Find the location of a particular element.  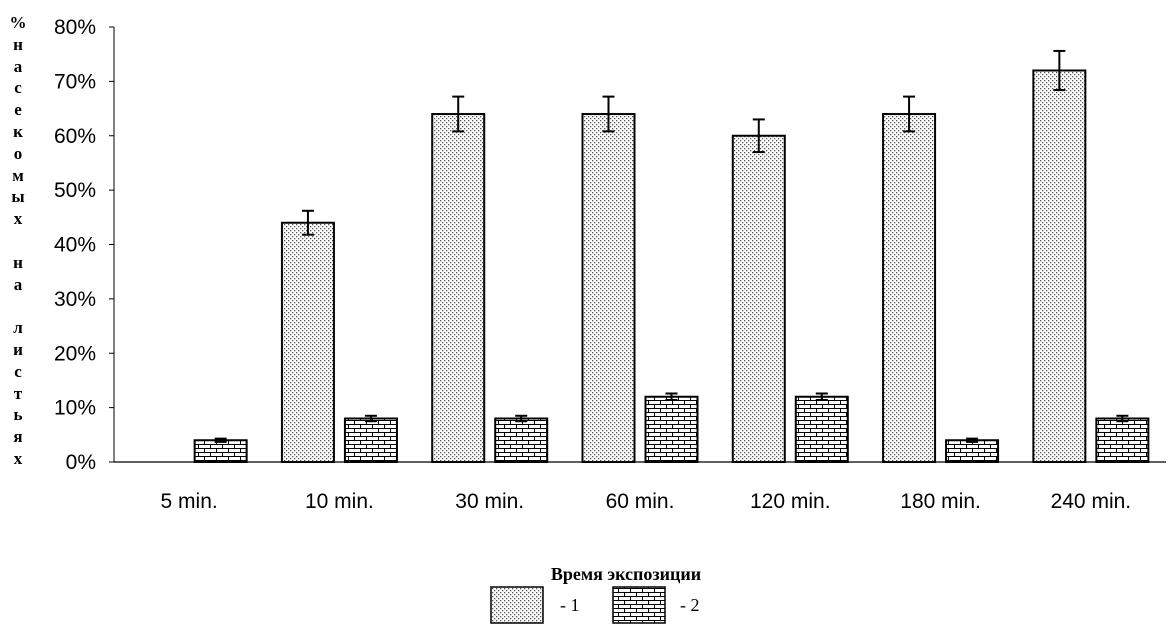

y-axis-label-char: о is located at coordinates (18, 153).